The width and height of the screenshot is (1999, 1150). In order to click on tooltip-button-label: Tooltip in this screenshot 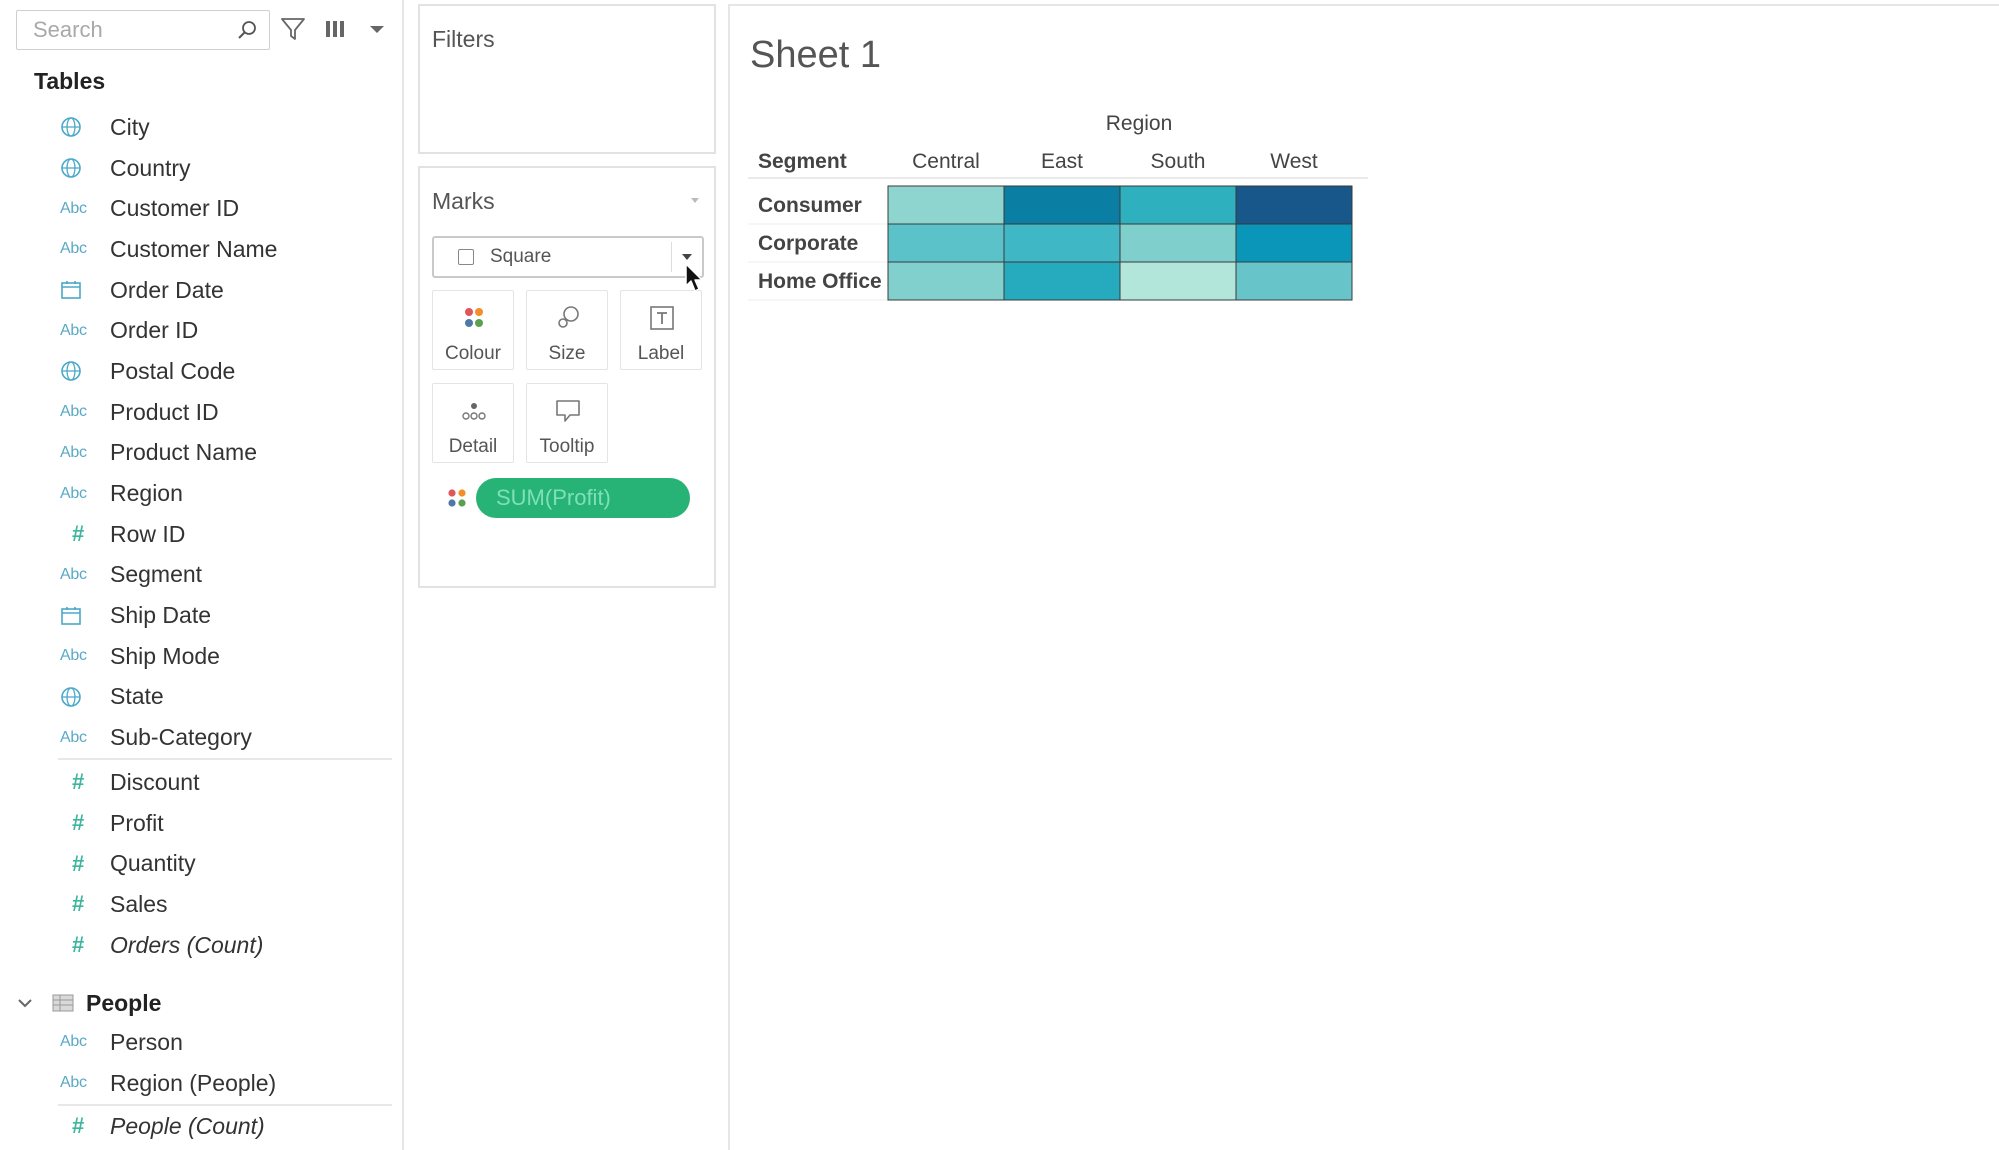, I will do `click(567, 446)`.